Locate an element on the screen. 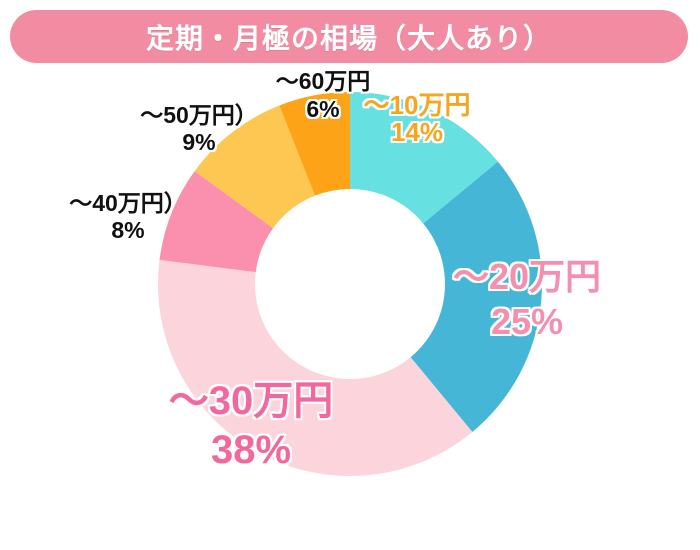  slice-label-text: ～50万円） is located at coordinates (199, 115).